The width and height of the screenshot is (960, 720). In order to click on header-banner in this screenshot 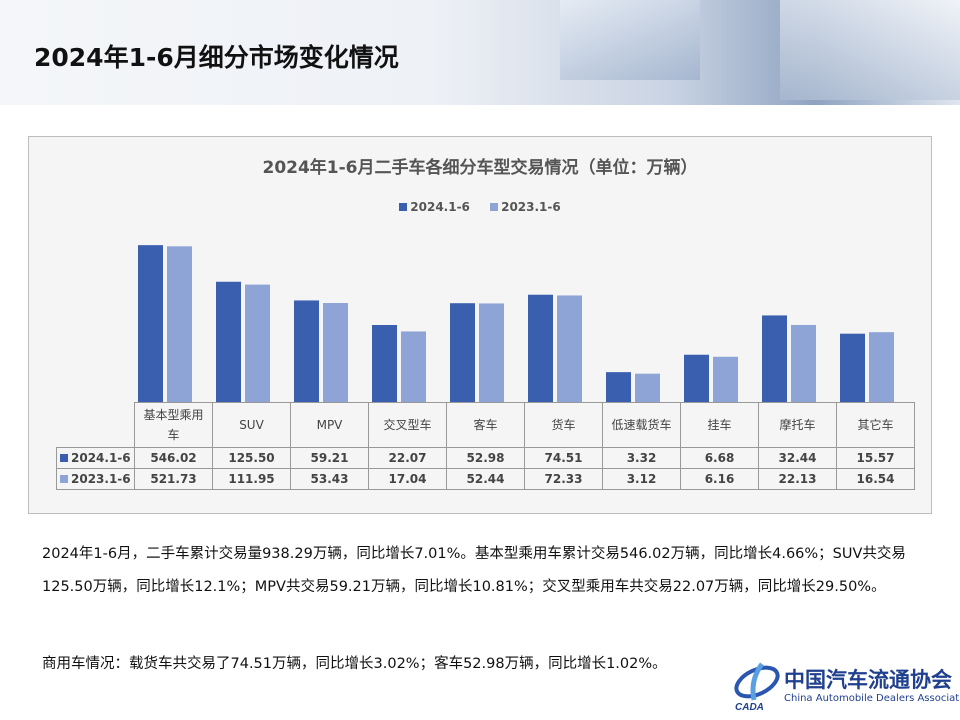, I will do `click(480, 52)`.